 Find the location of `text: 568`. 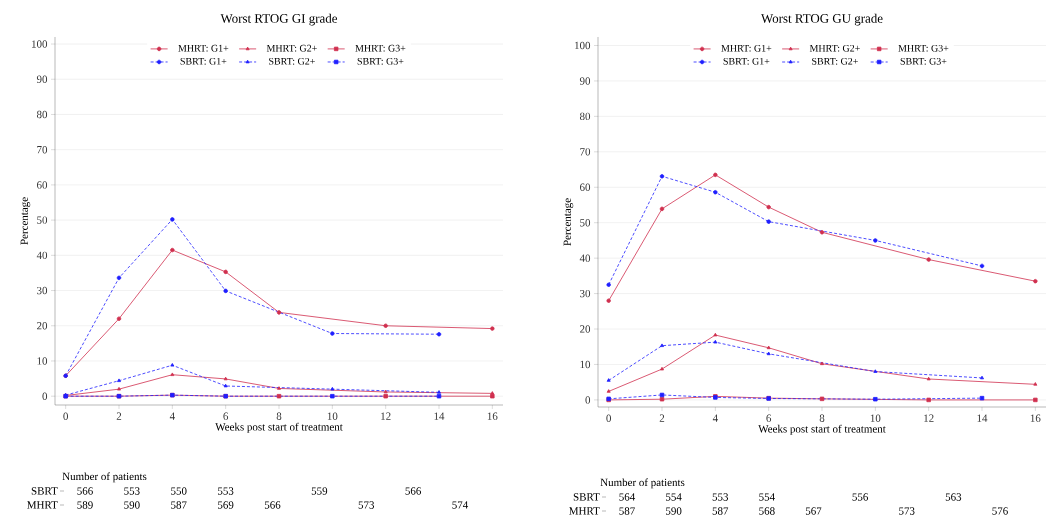

text: 568 is located at coordinates (767, 511).